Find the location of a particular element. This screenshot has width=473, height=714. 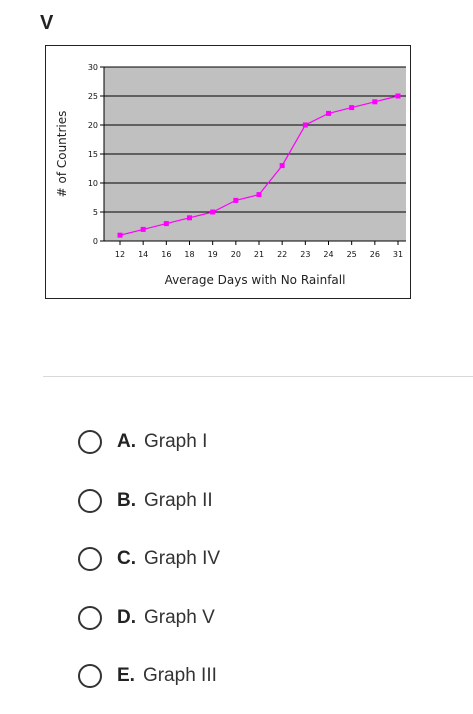

x-tick-label: 14 is located at coordinates (143, 254).